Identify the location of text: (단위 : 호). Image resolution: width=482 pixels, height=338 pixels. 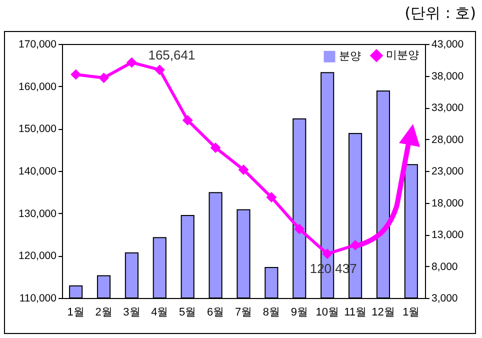
(440, 13).